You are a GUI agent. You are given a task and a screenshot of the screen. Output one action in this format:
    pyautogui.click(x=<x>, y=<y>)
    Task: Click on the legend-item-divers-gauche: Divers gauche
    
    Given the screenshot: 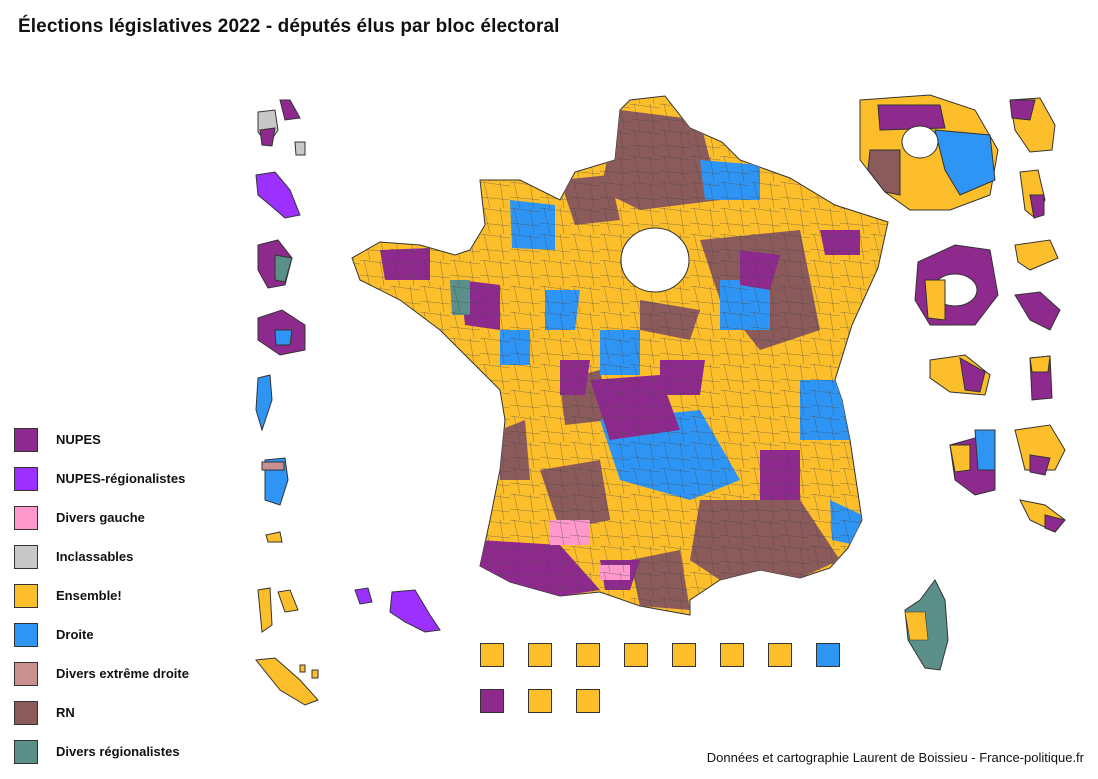 What is the action you would take?
    pyautogui.click(x=124, y=525)
    